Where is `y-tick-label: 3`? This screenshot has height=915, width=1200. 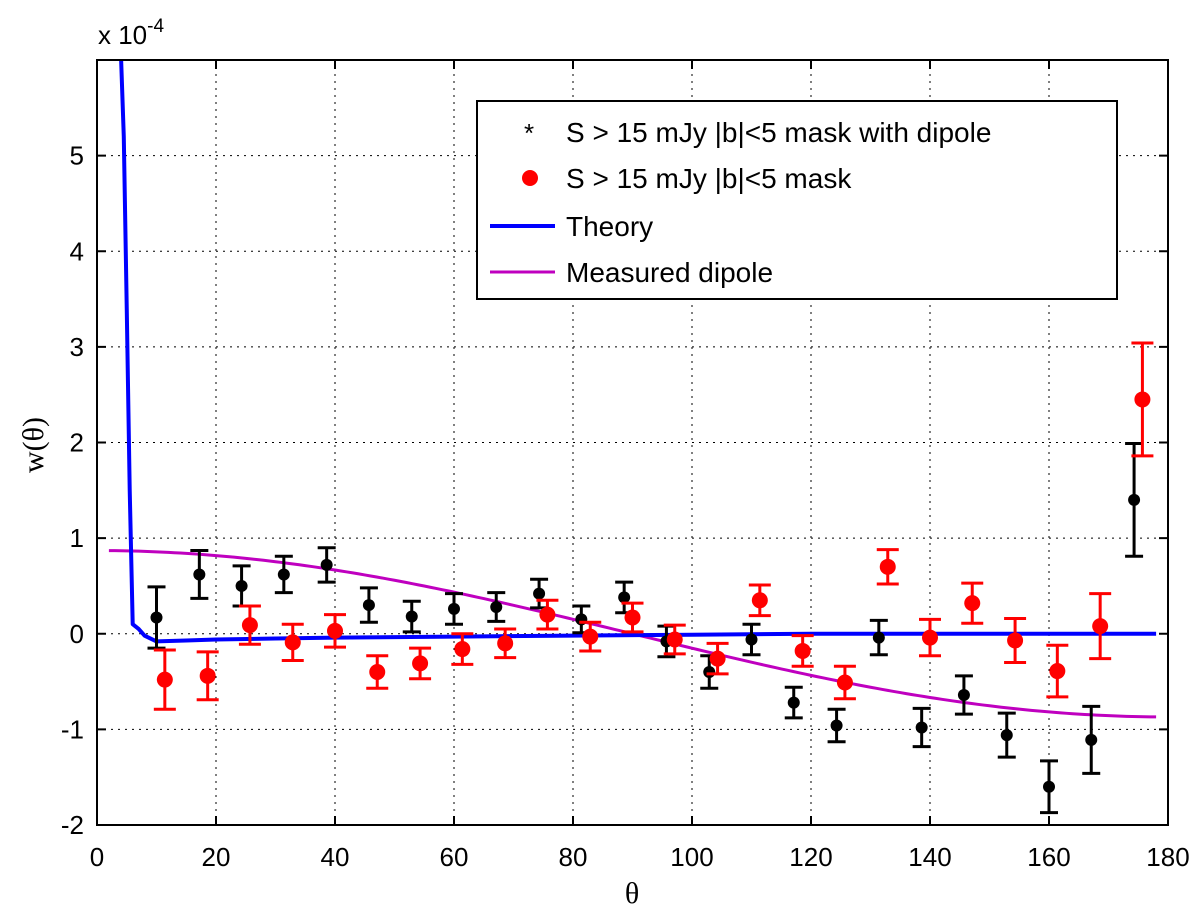
y-tick-label: 3 is located at coordinates (77, 347).